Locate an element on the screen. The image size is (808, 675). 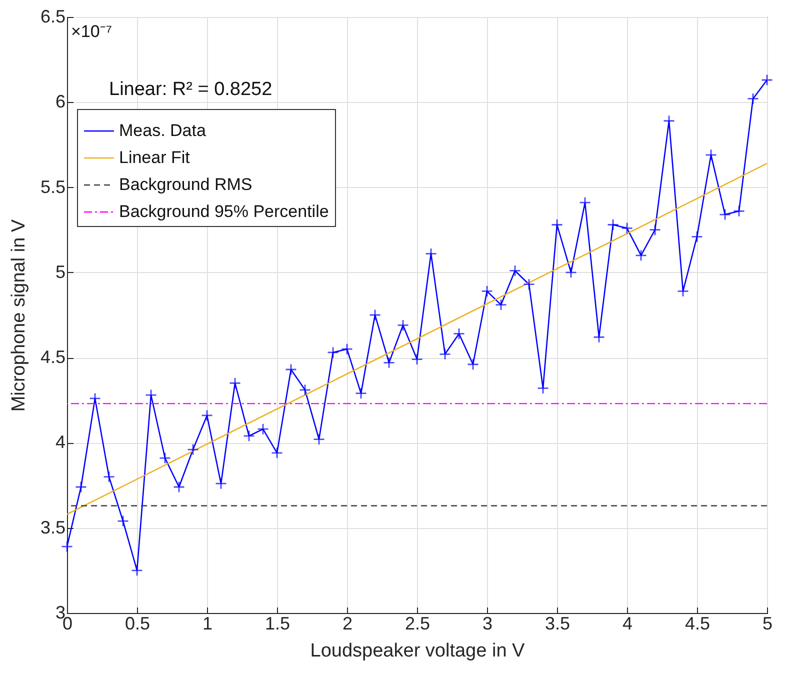
x-axis-title: Loudspeaker voltage in V is located at coordinates (418, 651).